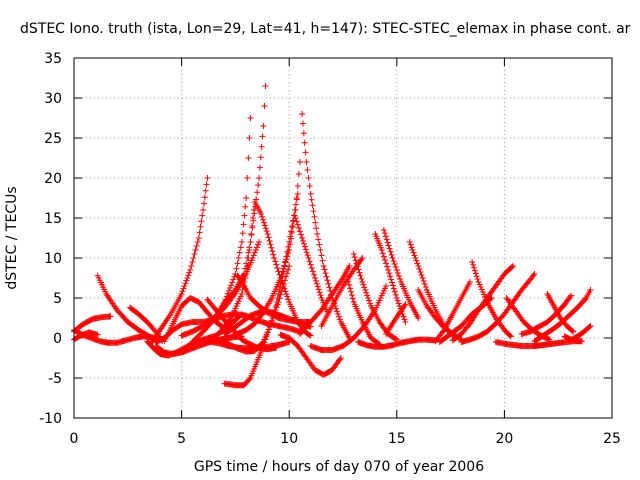 This screenshot has width=640, height=480. Describe the element at coordinates (55, 379) in the screenshot. I see `y-tick-label: -5` at that location.